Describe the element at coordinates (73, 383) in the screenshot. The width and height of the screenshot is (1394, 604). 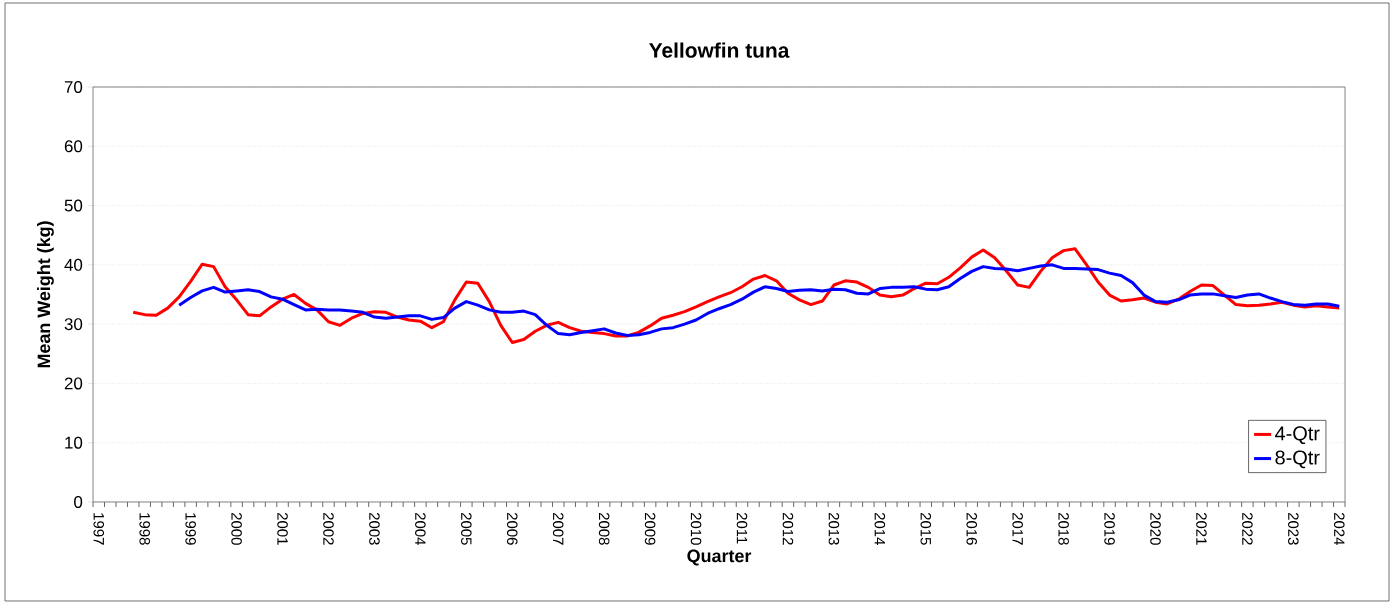
I see `y-tick-label: 20` at that location.